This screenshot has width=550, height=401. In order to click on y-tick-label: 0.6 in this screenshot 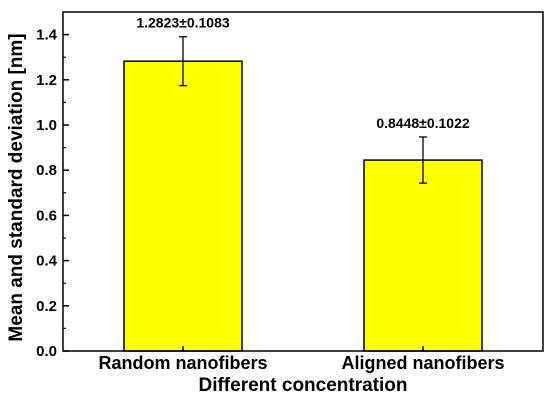, I will do `click(46, 215)`.